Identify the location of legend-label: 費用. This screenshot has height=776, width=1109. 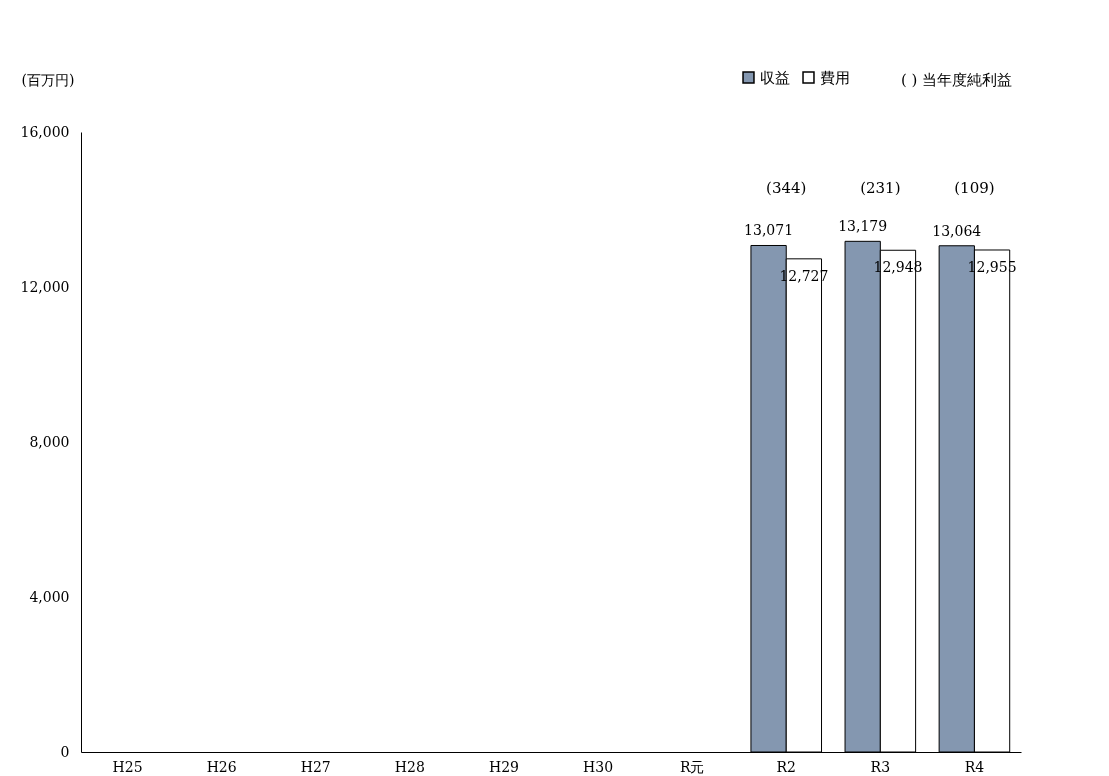
(835, 77).